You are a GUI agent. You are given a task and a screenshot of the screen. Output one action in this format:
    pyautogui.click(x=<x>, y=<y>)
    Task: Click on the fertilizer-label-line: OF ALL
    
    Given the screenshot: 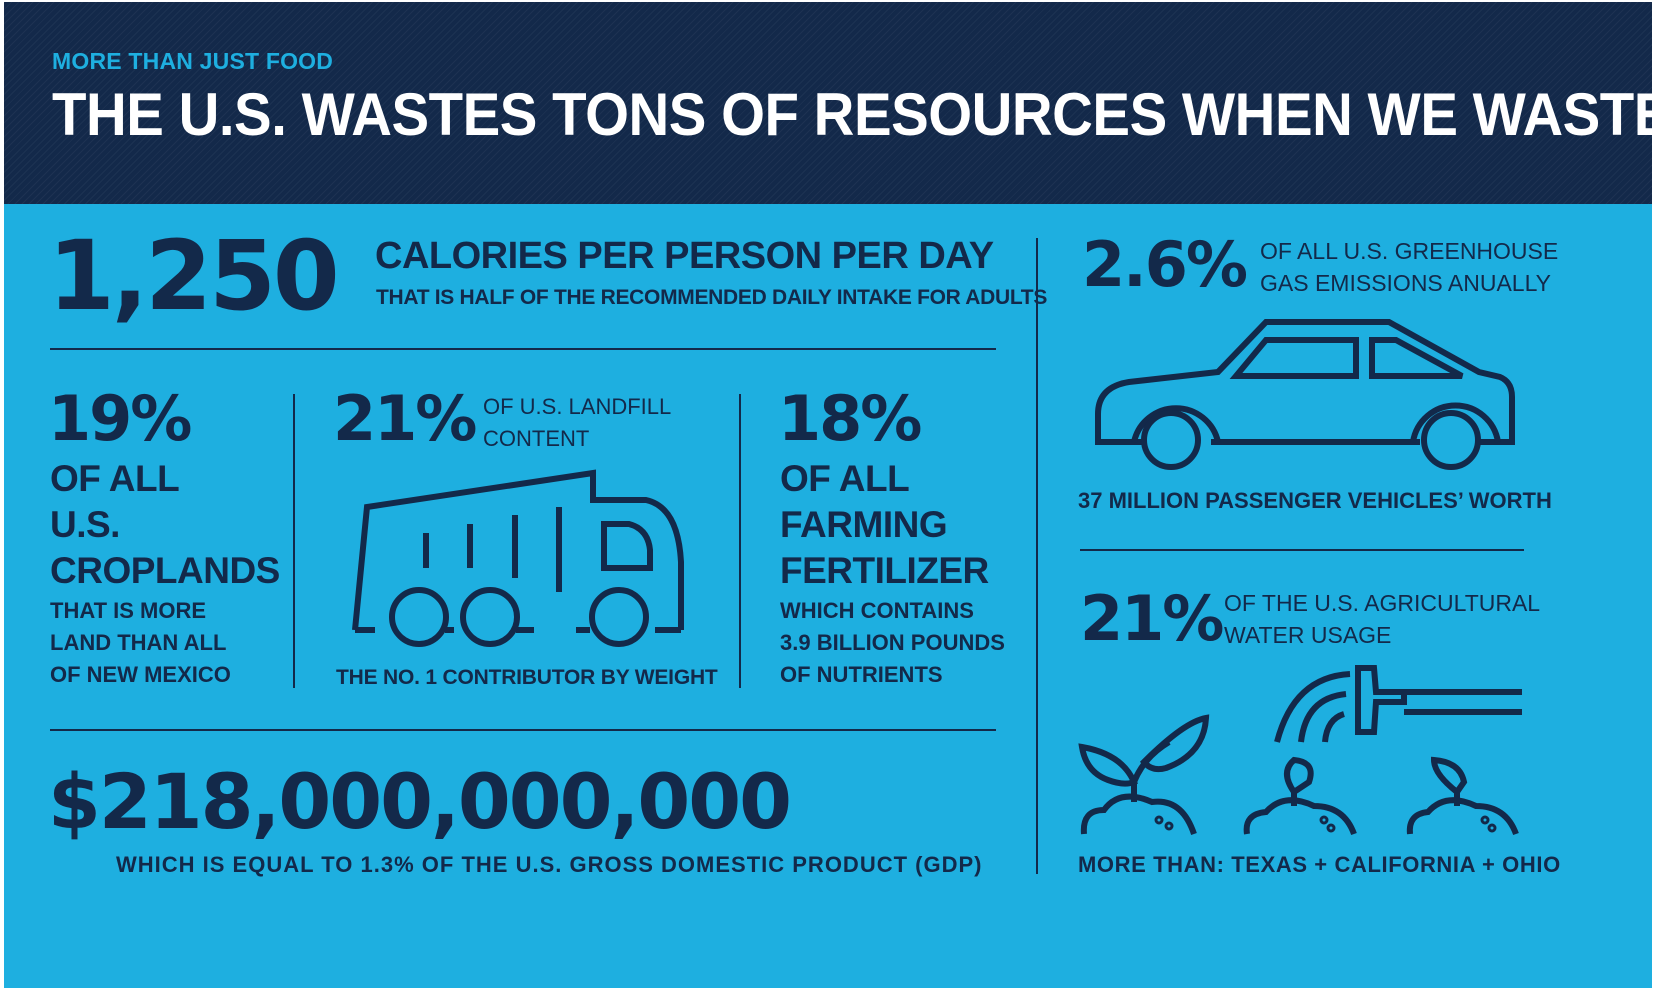 What is the action you would take?
    pyautogui.click(x=845, y=478)
    